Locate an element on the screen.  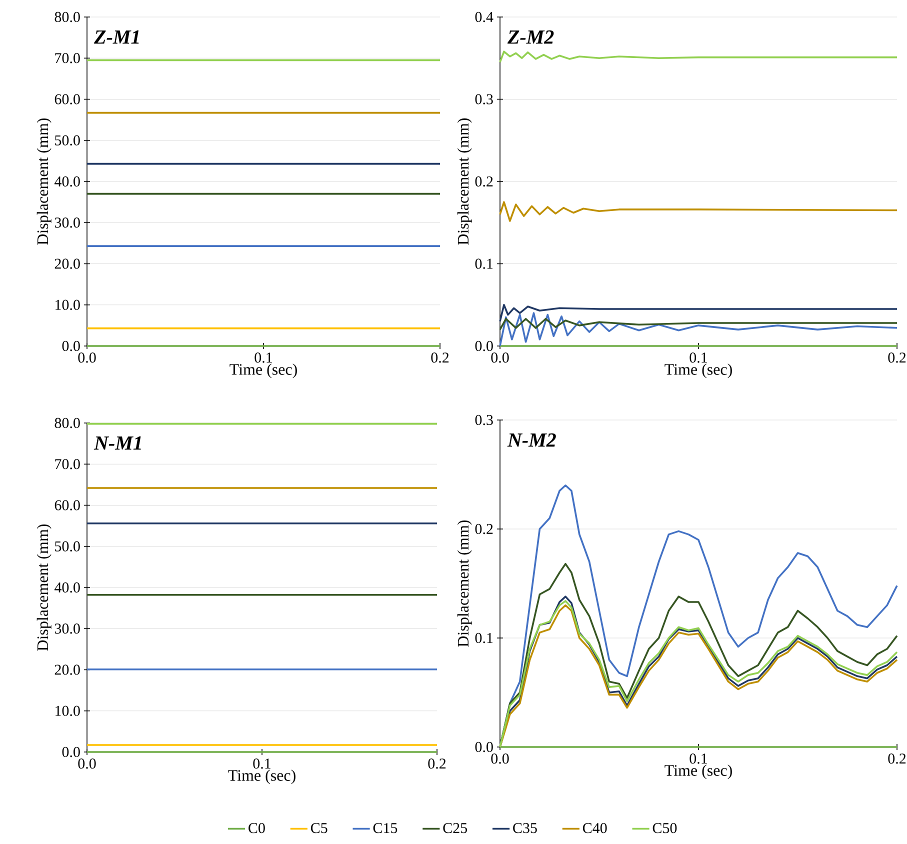
text: Z-M2 is located at coordinates (530, 37).